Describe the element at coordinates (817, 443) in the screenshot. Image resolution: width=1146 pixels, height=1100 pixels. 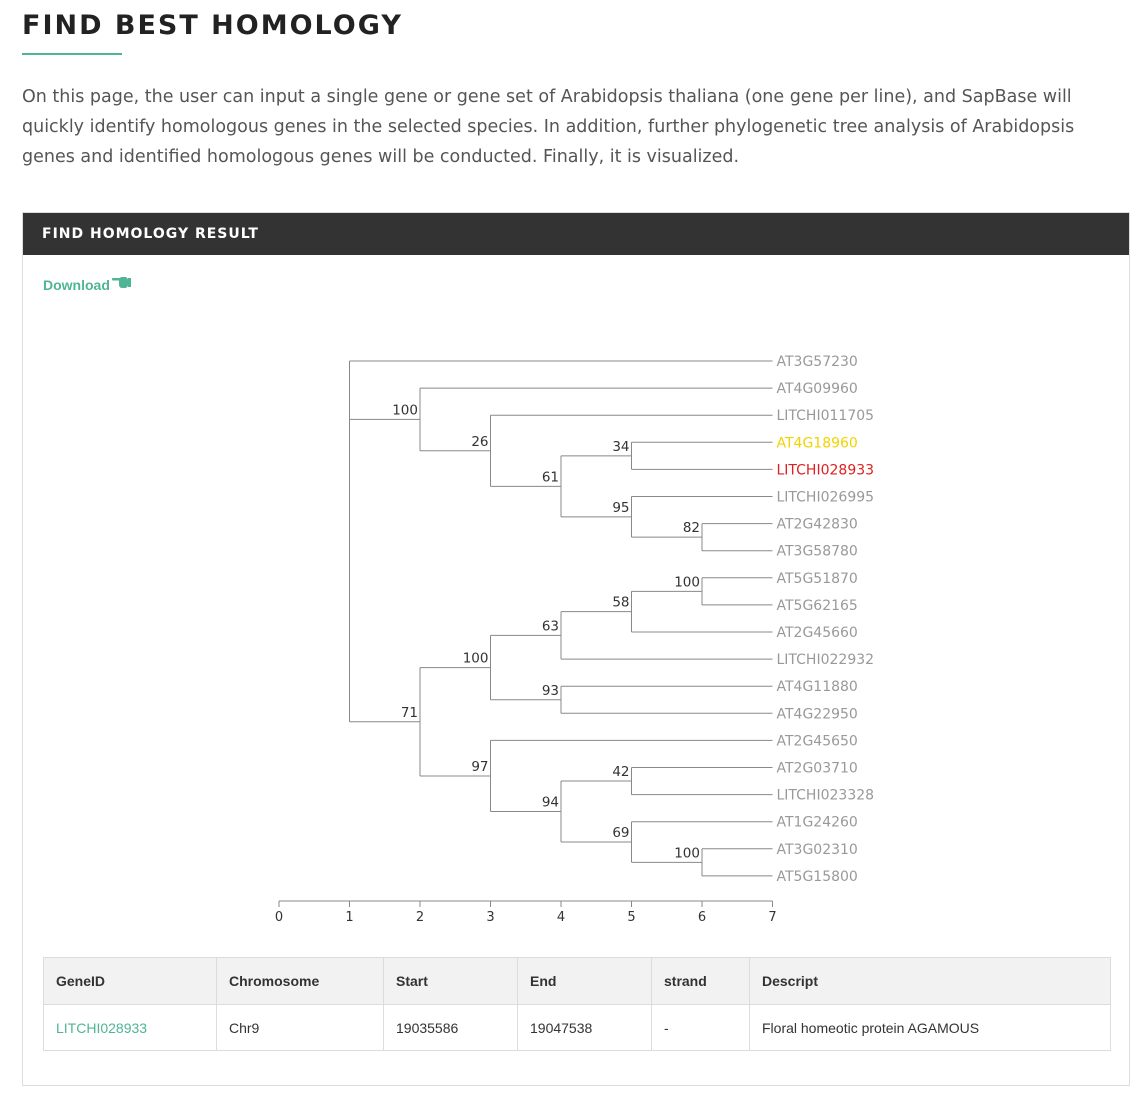
I see `leaf-label: AT4G18960` at that location.